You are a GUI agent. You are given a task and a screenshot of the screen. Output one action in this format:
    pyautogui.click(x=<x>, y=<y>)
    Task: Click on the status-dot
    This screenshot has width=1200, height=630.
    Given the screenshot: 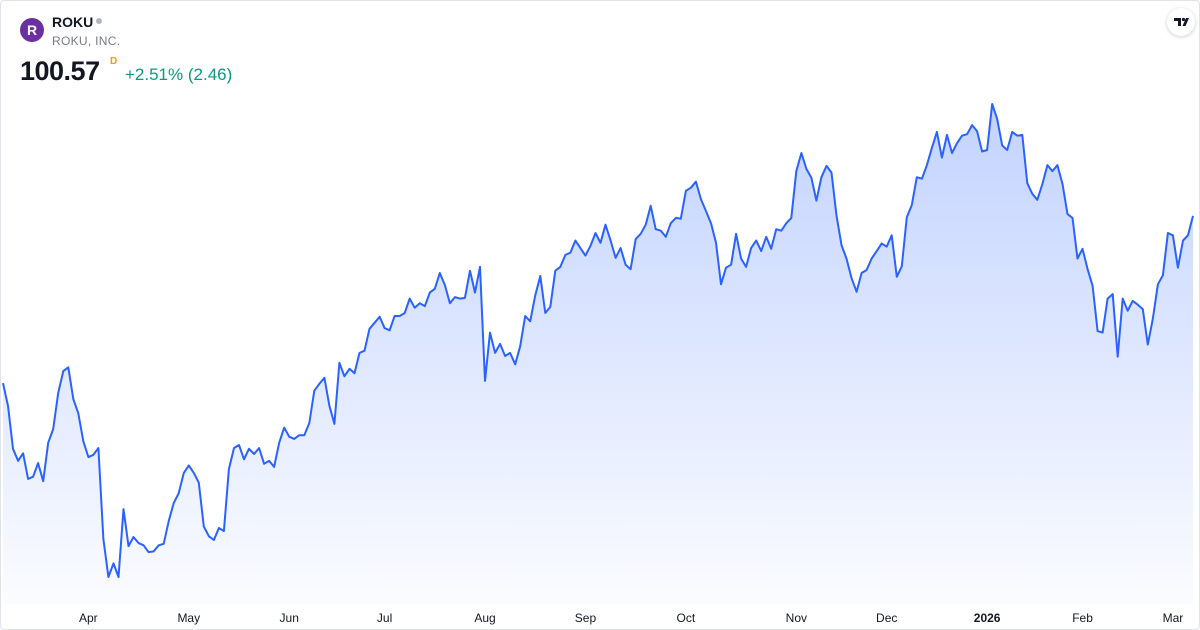 What is the action you would take?
    pyautogui.click(x=99, y=21)
    